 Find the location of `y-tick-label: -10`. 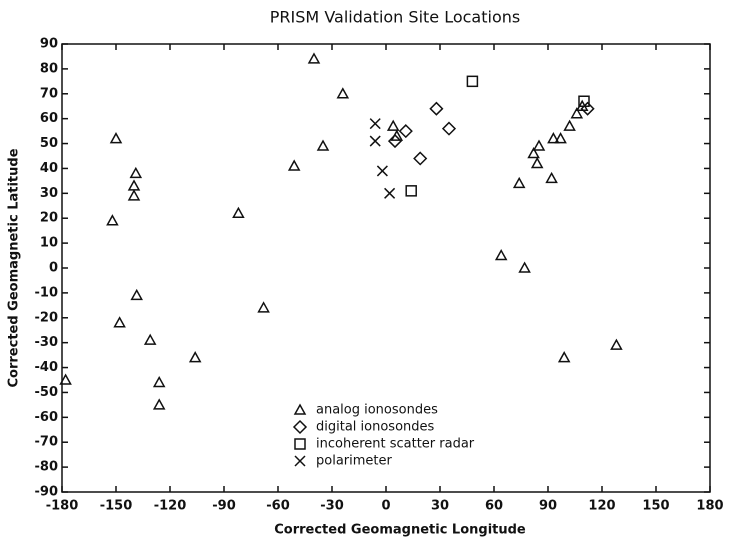

y-tick-label: -10 is located at coordinates (47, 292).